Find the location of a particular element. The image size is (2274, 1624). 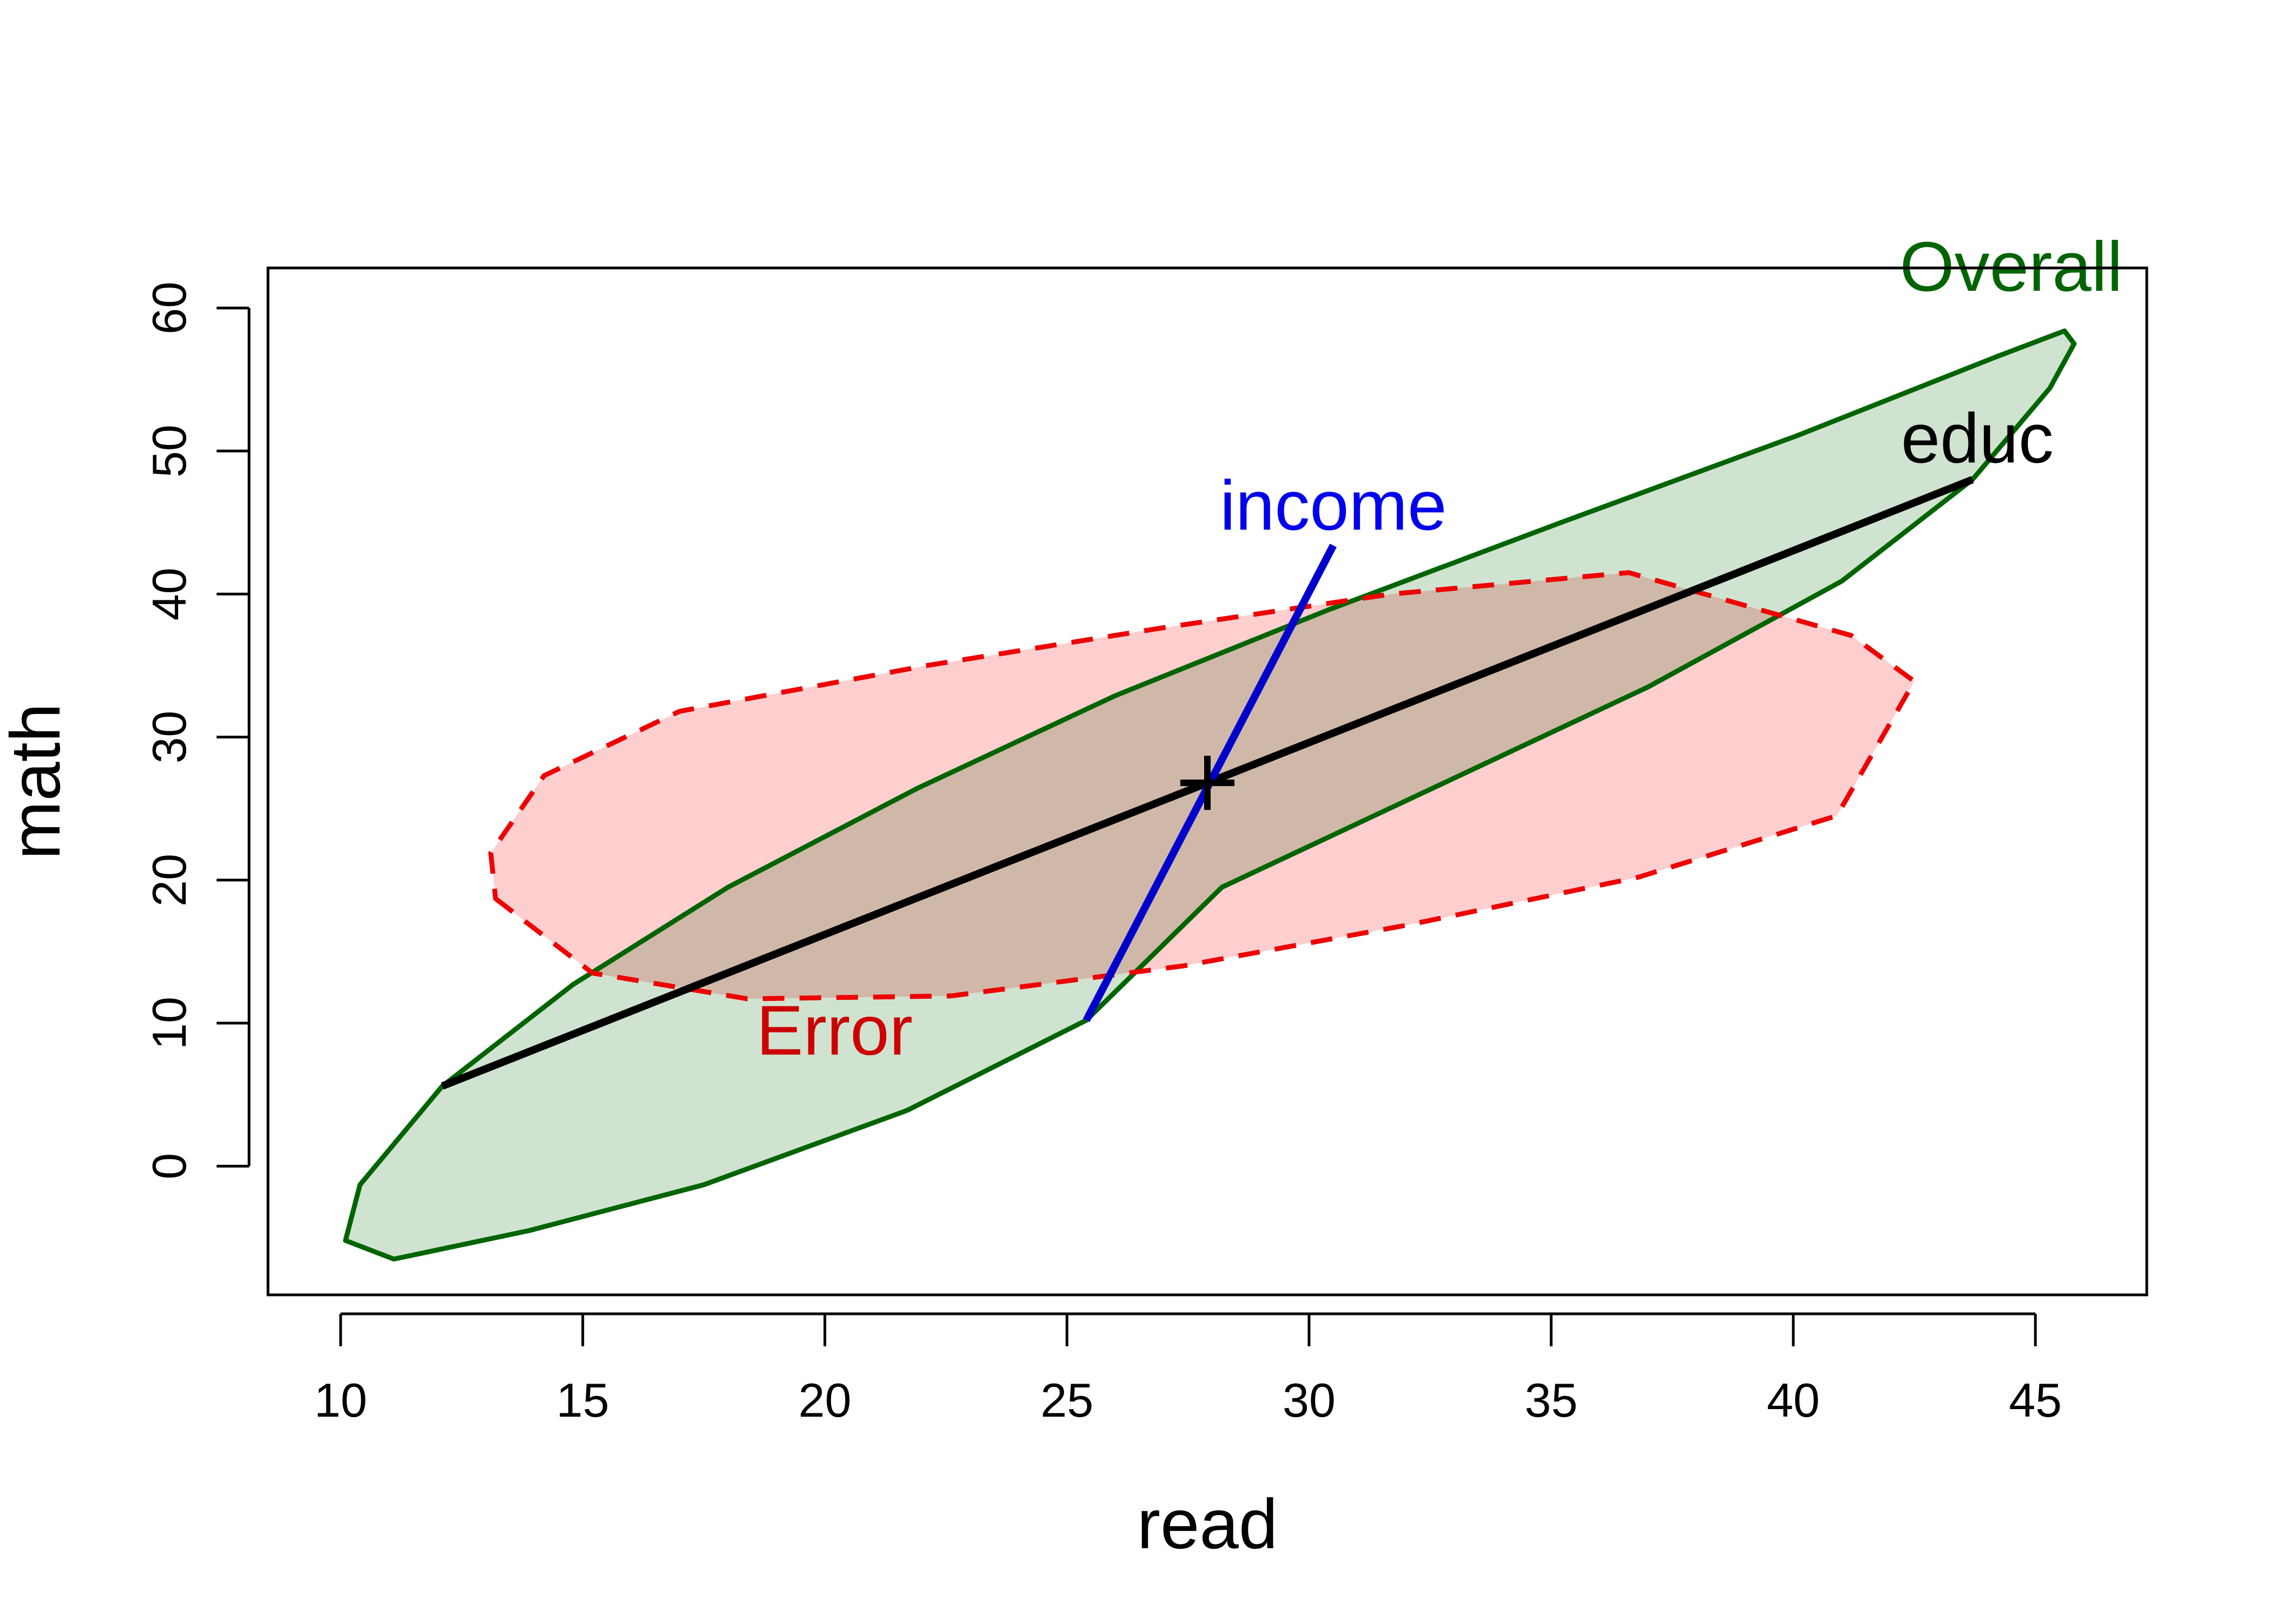

x-tick-label: 10 is located at coordinates (341, 1400).